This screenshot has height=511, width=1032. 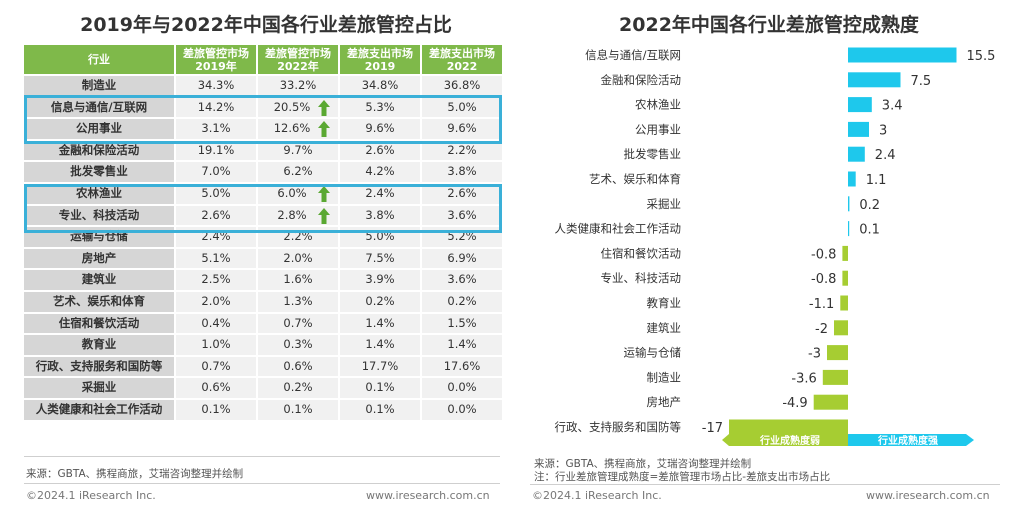 I want to click on left-source-note: 来源：GBTA、携程商旅，艾瑞咨询整理并绘制, so click(x=135, y=474).